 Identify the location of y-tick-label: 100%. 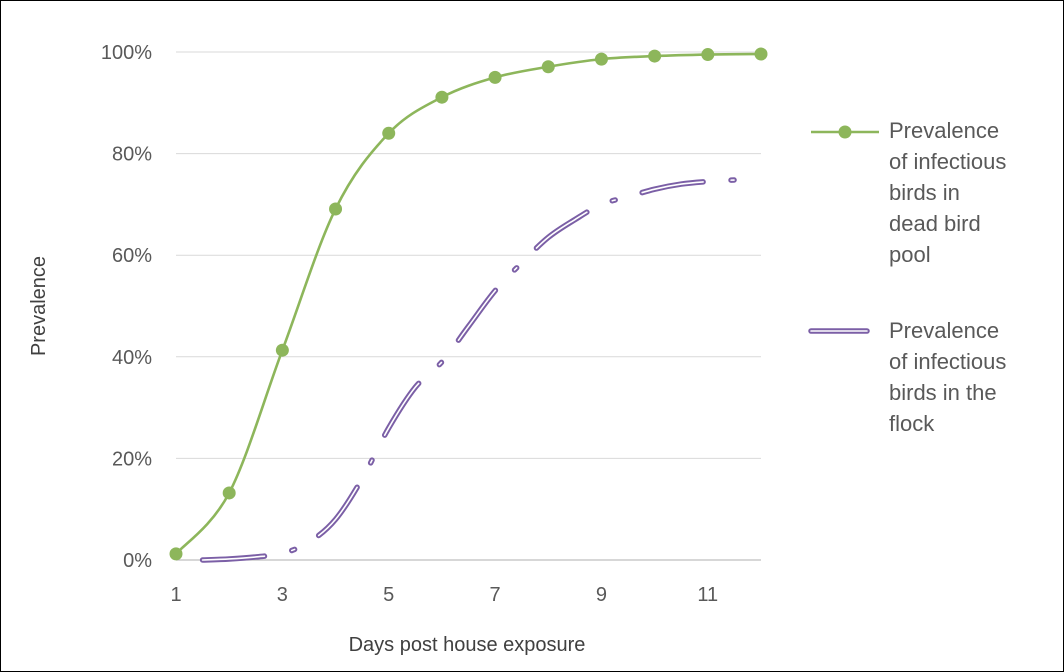
(126, 53).